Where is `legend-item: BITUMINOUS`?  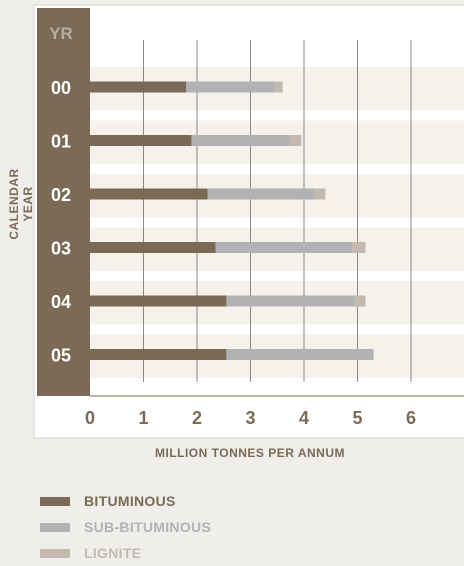 legend-item: BITUMINOUS is located at coordinates (125, 501).